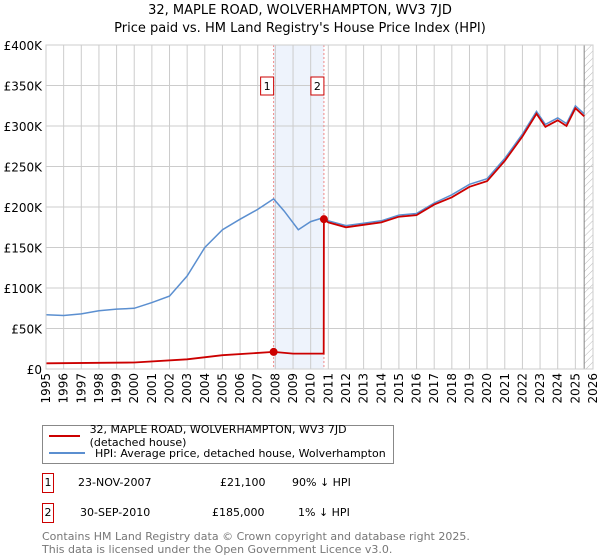  I want to click on y-tick-label: £350K, so click(24, 87).